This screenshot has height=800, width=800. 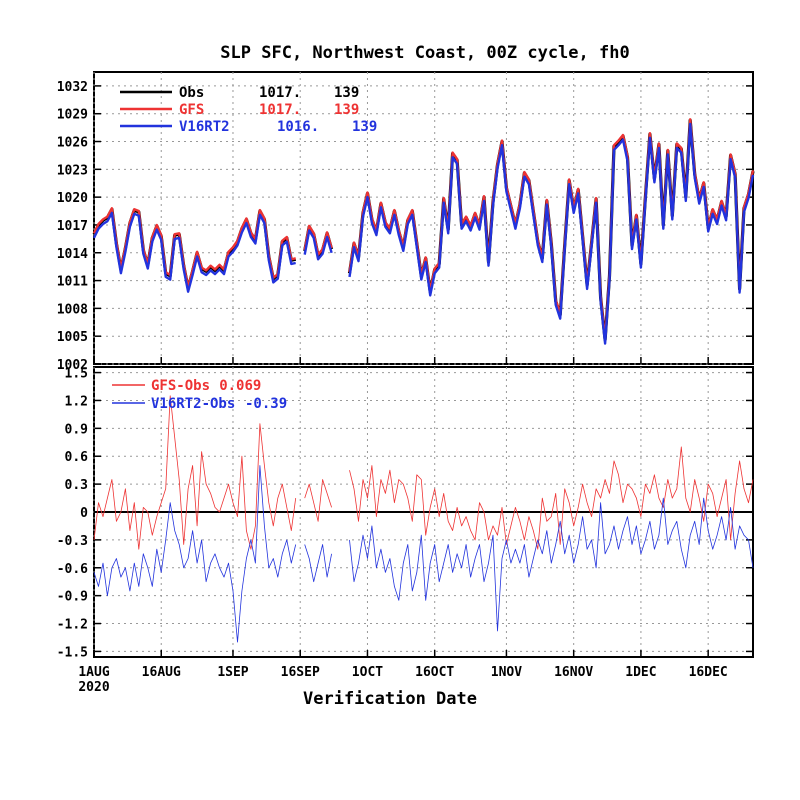 What do you see at coordinates (72, 254) in the screenshot?
I see `top-ytick-label: 1014` at bounding box center [72, 254].